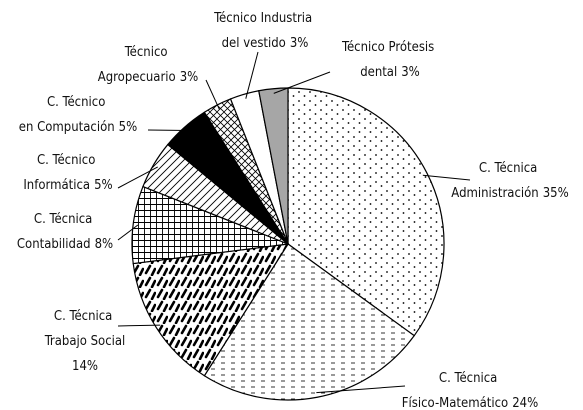  I want to click on label-line: del vestido, so click(254, 43).